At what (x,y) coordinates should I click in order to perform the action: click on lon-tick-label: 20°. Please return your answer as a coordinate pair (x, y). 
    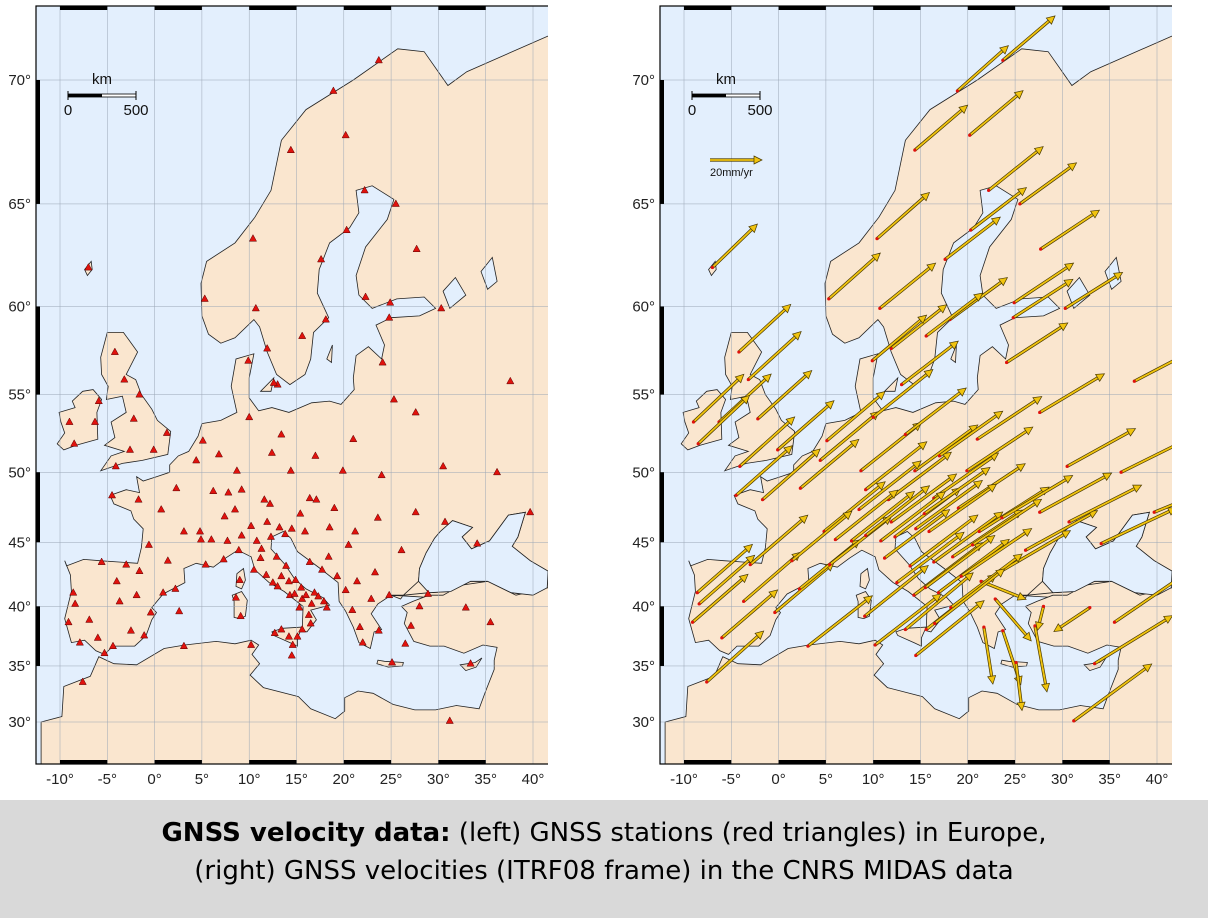
    Looking at the image, I should click on (967, 779).